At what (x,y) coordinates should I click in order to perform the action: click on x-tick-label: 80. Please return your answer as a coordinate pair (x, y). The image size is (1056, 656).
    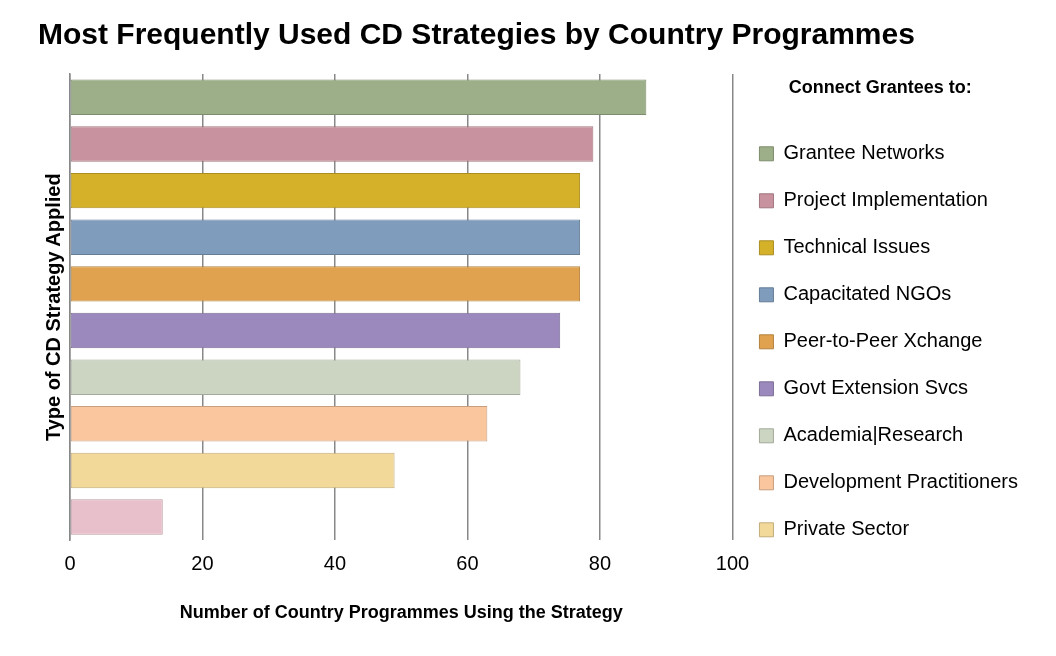
    Looking at the image, I should click on (600, 562).